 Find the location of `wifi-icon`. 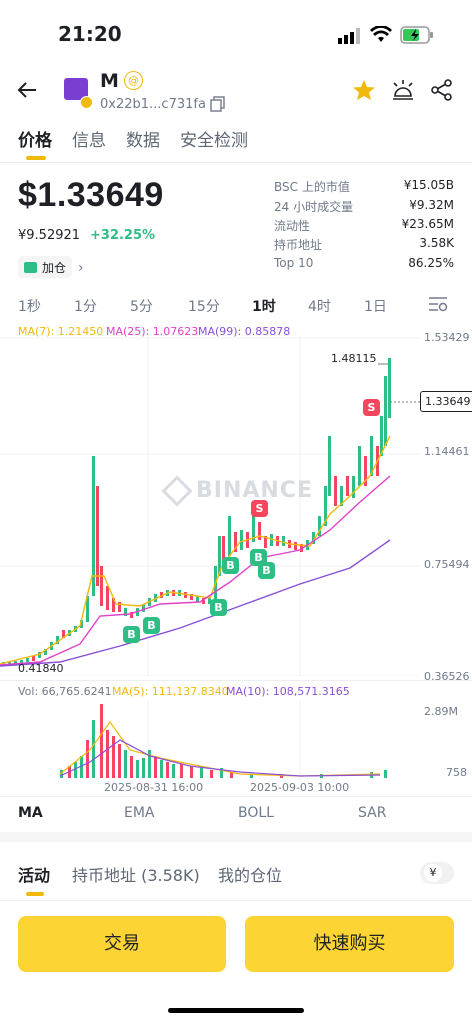

wifi-icon is located at coordinates (381, 36).